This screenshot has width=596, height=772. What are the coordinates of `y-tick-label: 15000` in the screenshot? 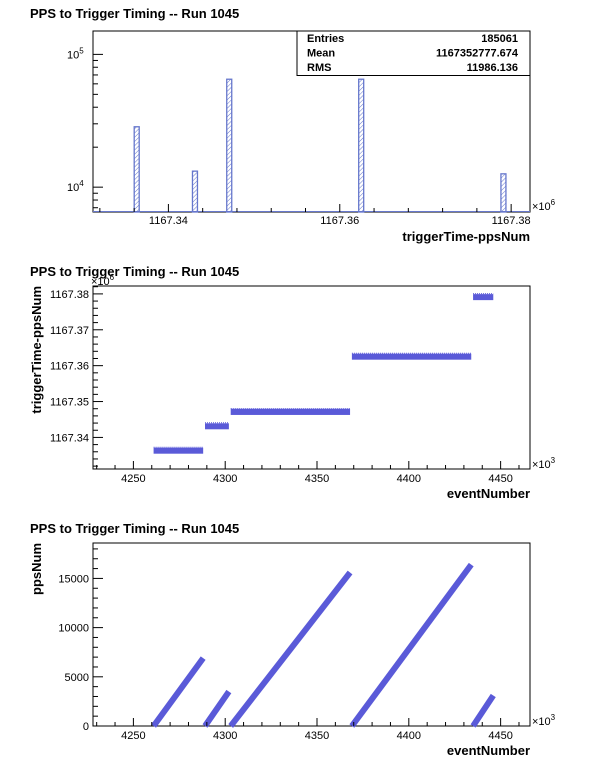 It's located at (73, 579).